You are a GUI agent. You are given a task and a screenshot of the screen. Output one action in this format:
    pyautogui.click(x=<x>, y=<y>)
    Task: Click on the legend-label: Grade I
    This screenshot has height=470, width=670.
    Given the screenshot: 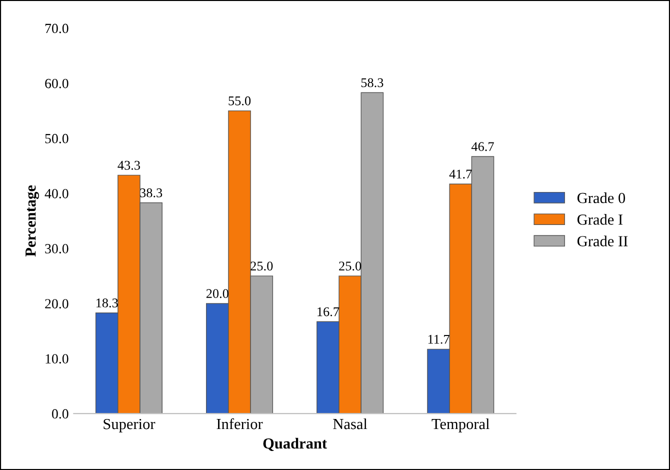 What is the action you would take?
    pyautogui.click(x=600, y=219)
    